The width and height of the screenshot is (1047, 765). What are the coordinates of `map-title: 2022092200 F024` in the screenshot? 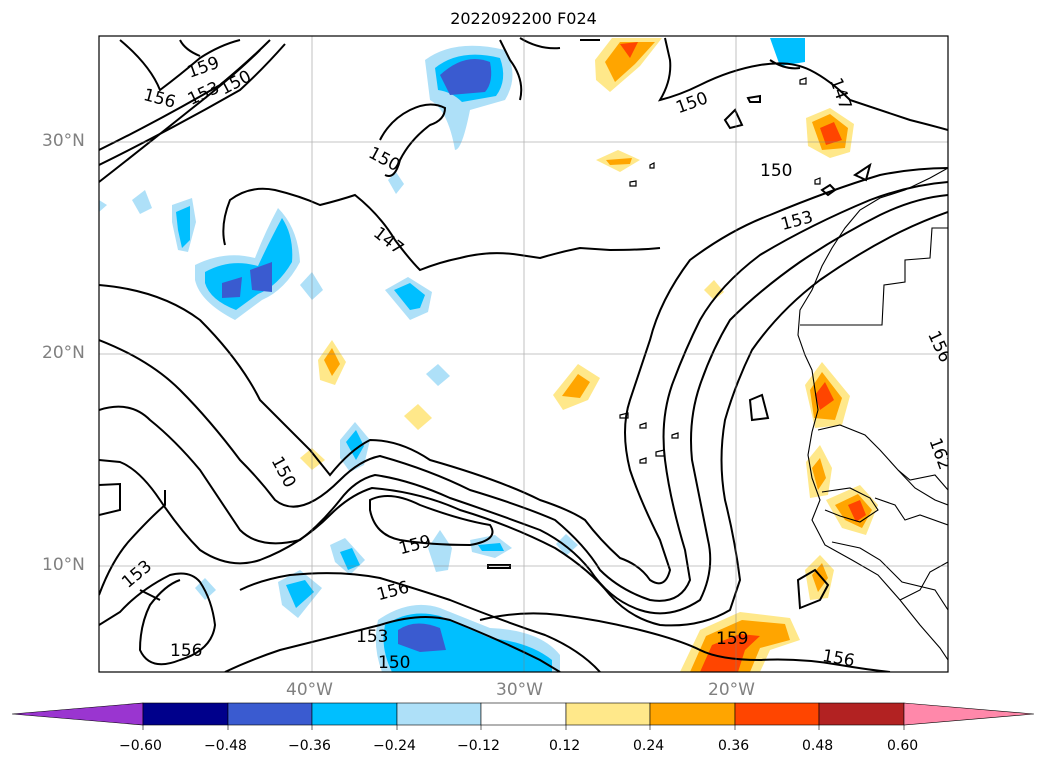 It's located at (523, 18).